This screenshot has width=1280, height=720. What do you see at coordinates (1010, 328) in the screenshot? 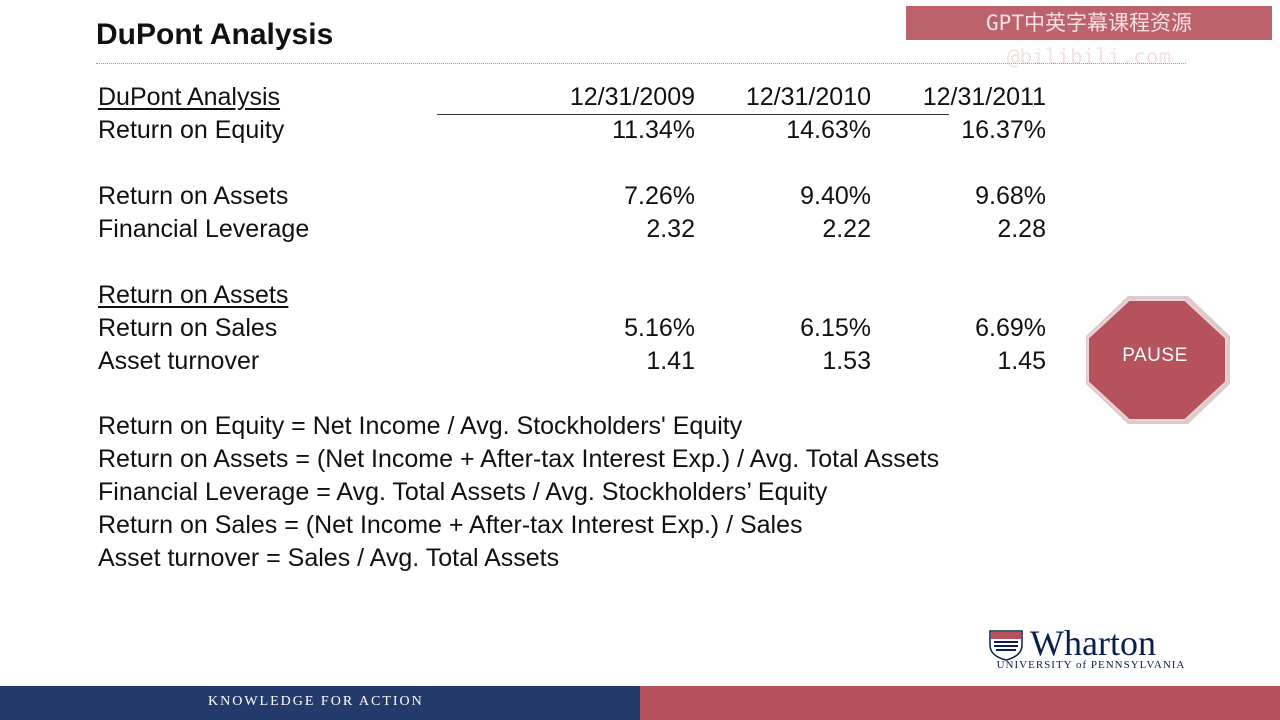
I see `row-value: 6.69%` at bounding box center [1010, 328].